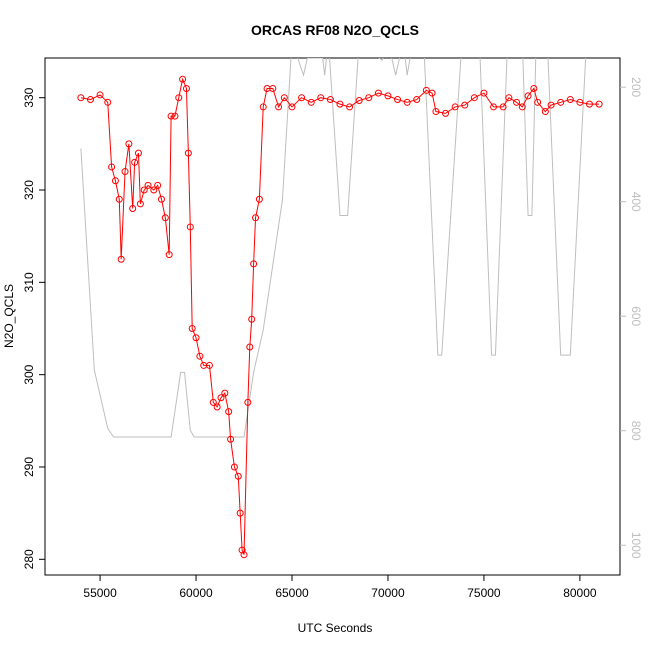  I want to click on x-tick-label: 75000, so click(484, 593).